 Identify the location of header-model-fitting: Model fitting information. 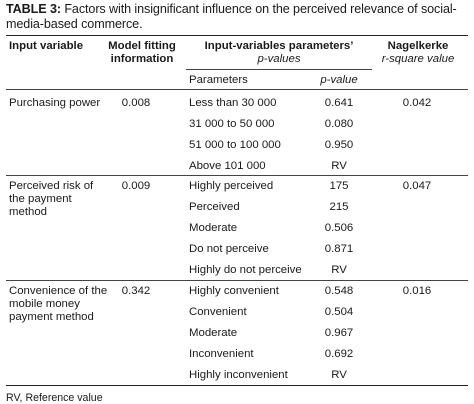
(142, 53).